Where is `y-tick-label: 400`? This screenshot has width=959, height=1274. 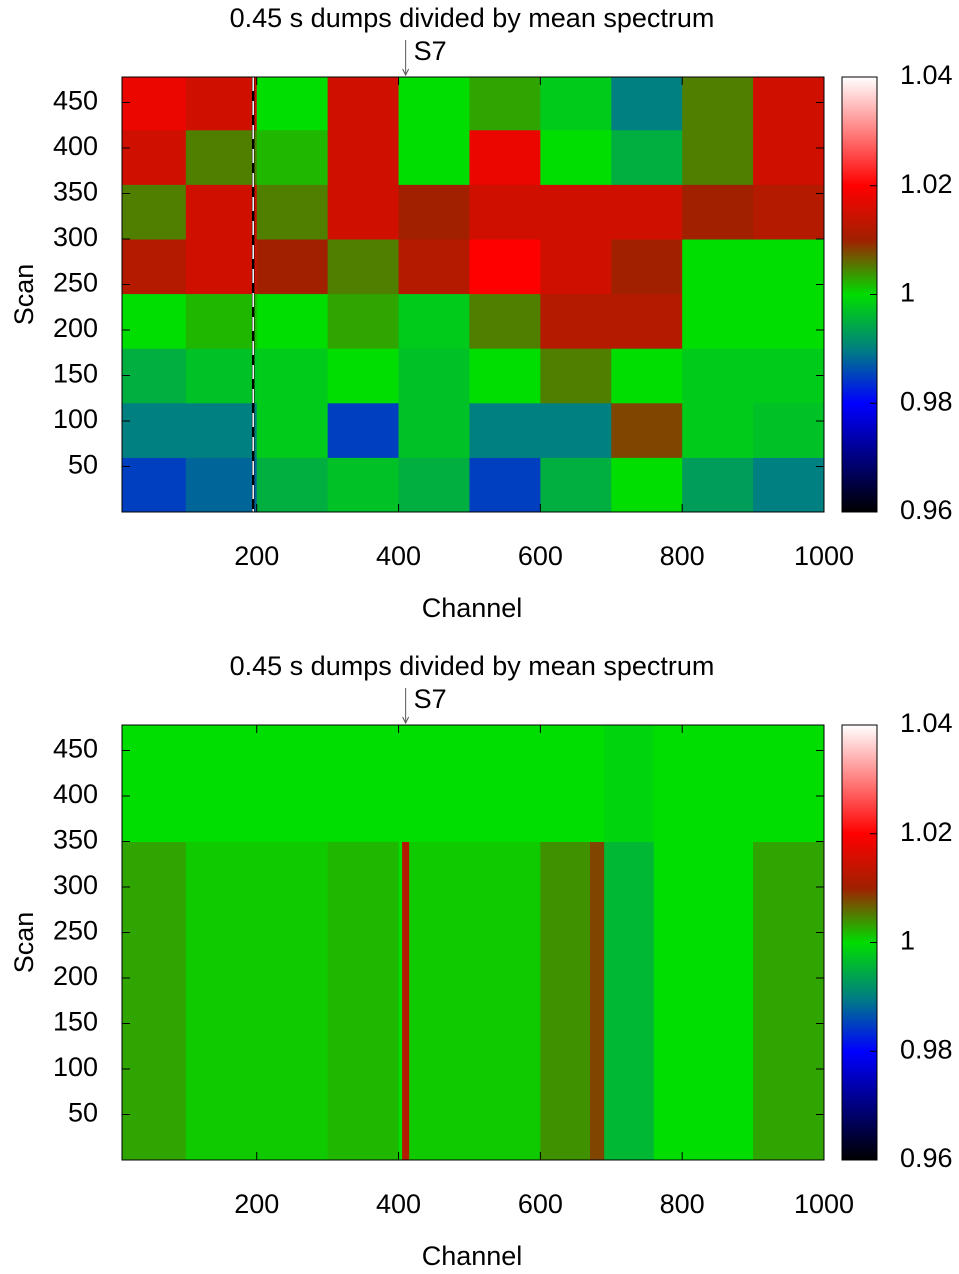
y-tick-label: 400 is located at coordinates (75, 146).